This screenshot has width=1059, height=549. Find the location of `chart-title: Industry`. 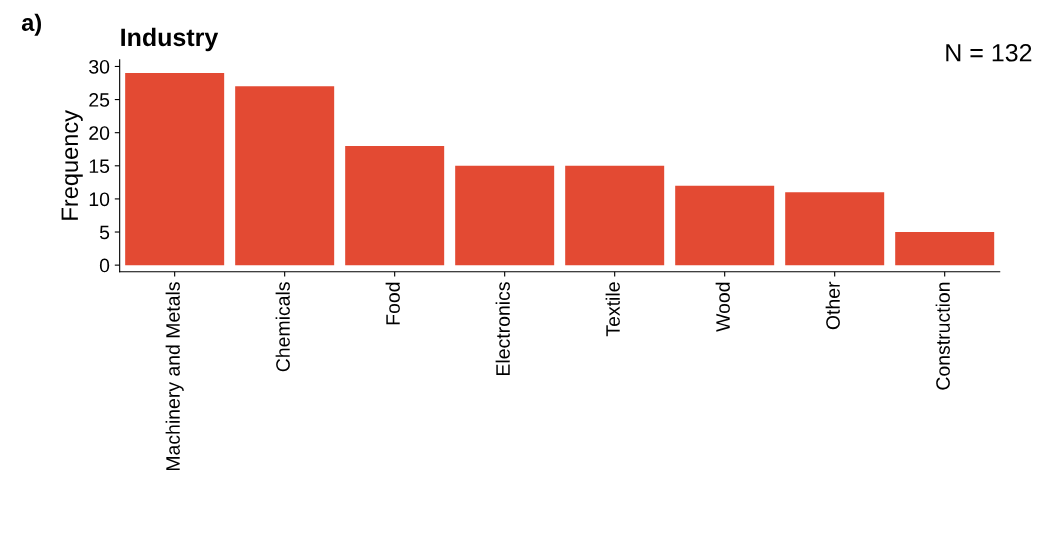

chart-title: Industry is located at coordinates (170, 39).